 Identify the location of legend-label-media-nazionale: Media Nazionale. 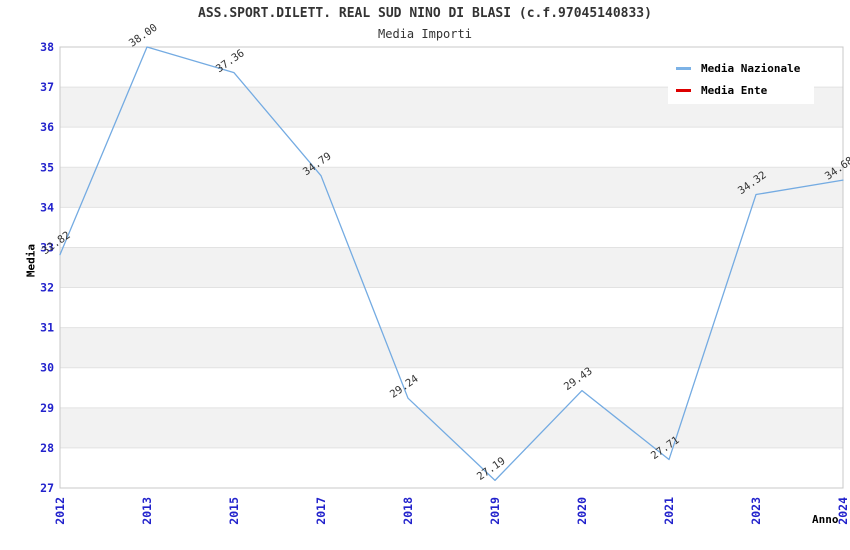
(751, 68).